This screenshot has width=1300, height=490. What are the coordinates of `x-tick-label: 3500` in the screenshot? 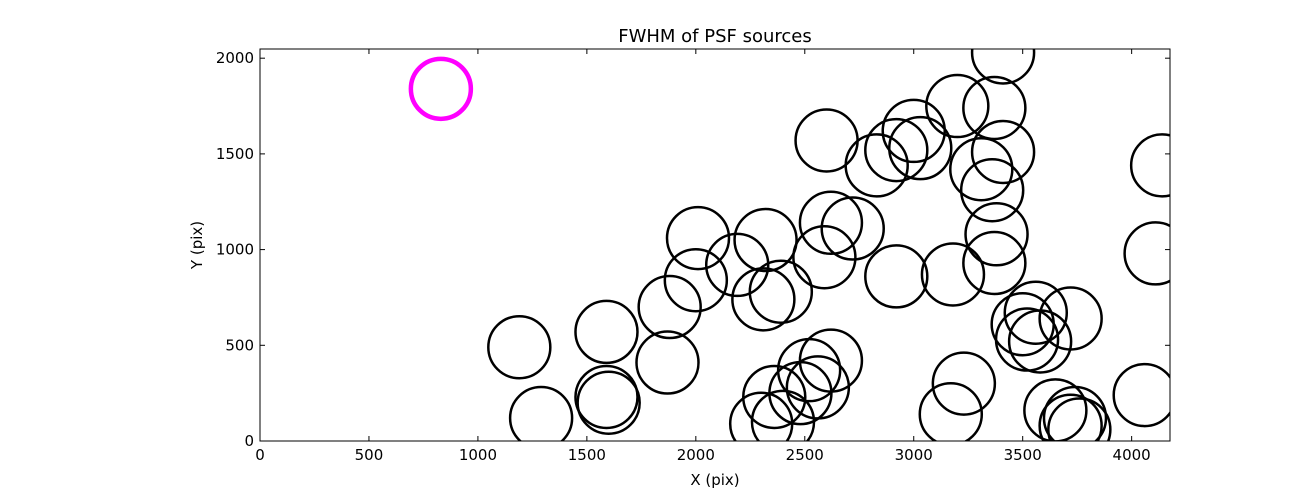 It's located at (1023, 455).